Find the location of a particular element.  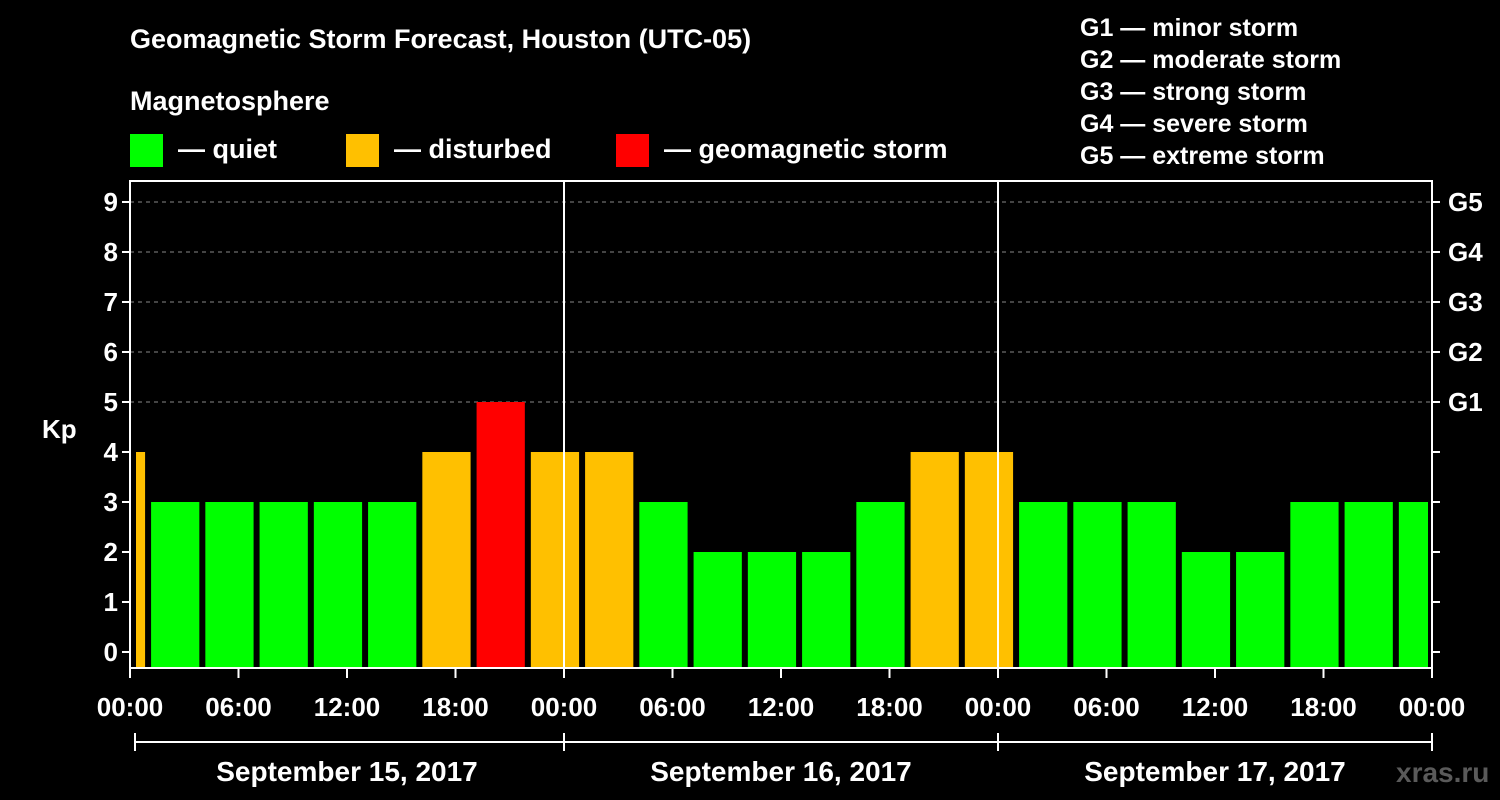

legend-swatch-storm is located at coordinates (632, 150).